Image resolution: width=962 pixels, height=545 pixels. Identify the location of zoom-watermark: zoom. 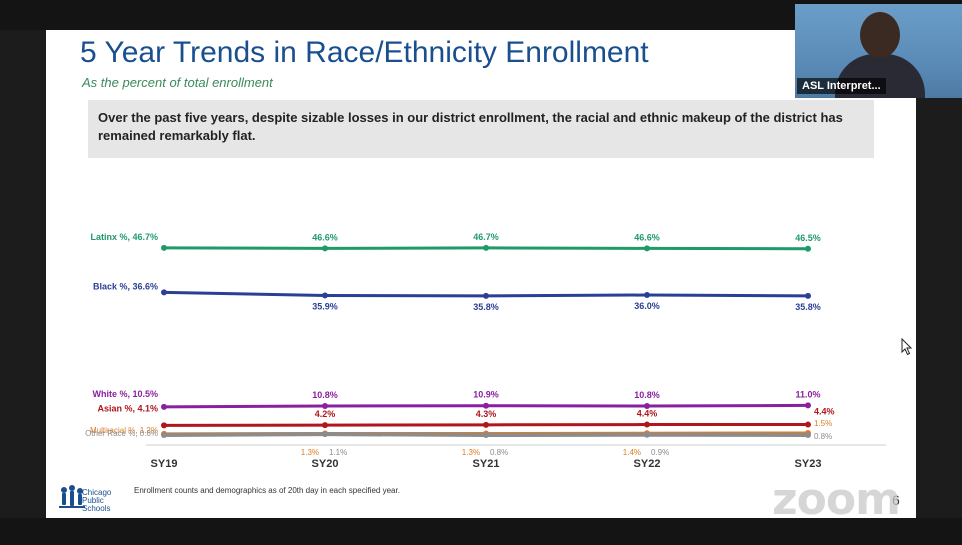
(836, 499).